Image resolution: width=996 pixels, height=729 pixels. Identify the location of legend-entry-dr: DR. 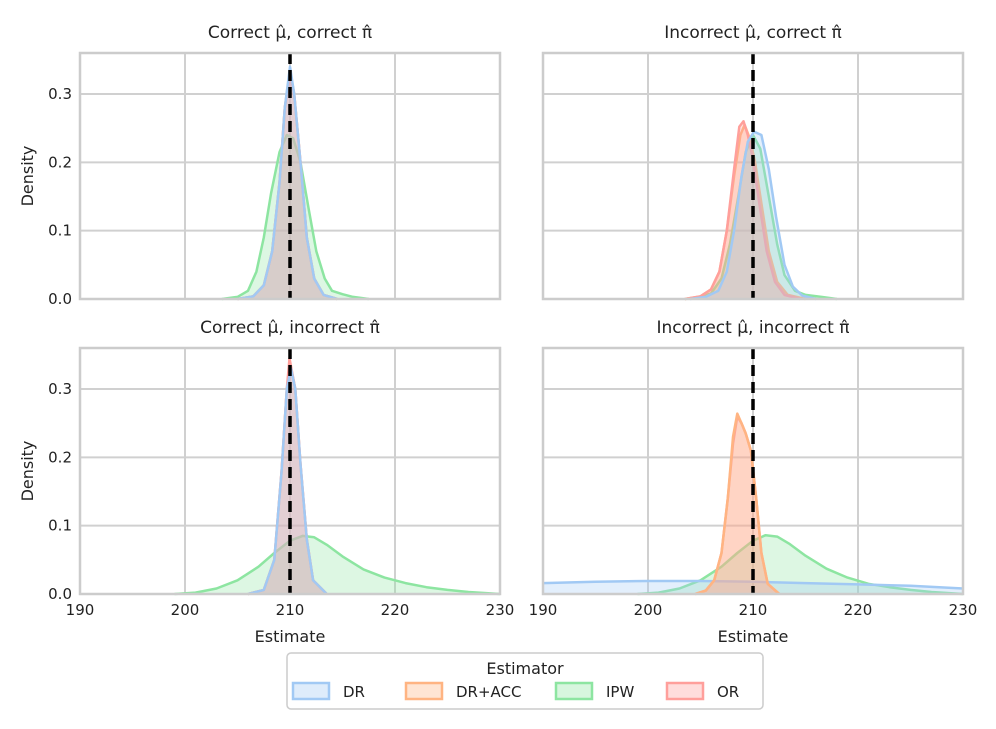
(328, 691).